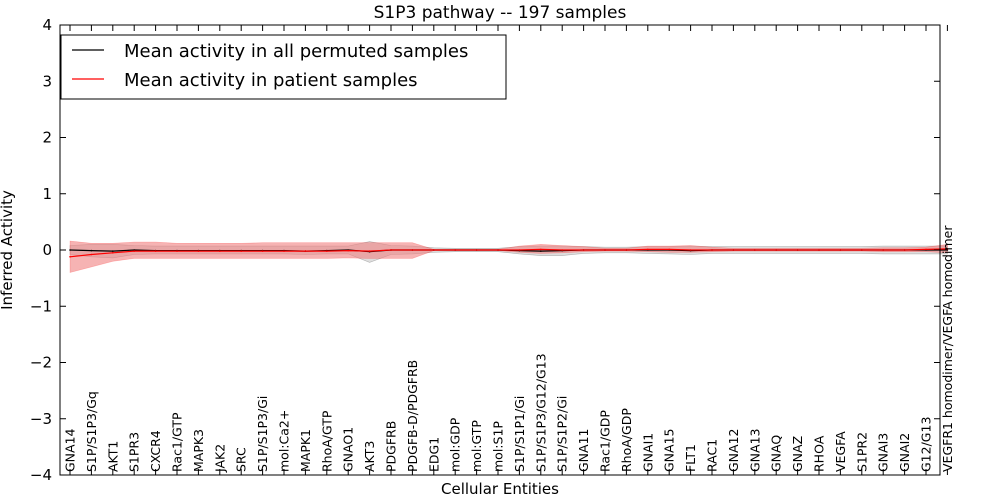  I want to click on x-tick-label: S1P/S1P3/G12/G13, so click(540, 412).